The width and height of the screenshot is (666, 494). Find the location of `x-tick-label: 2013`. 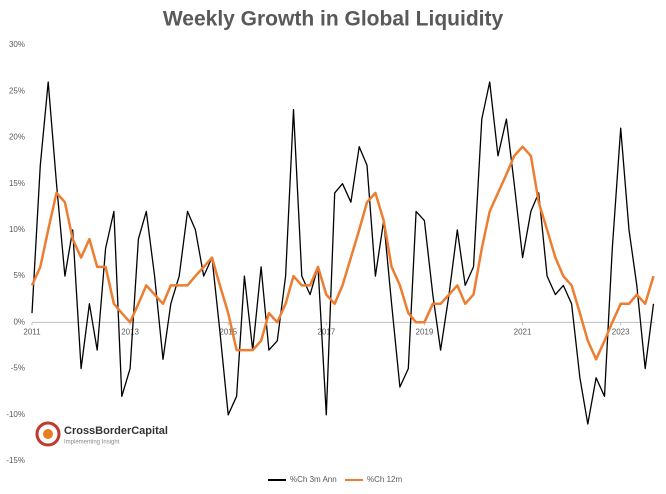

x-tick-label: 2013 is located at coordinates (130, 331).